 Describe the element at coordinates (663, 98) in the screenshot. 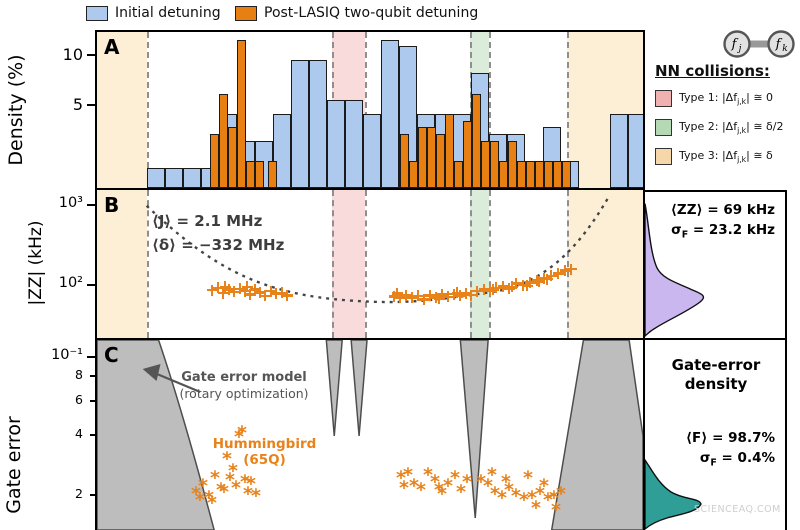

I see `type-1-swatch` at that location.